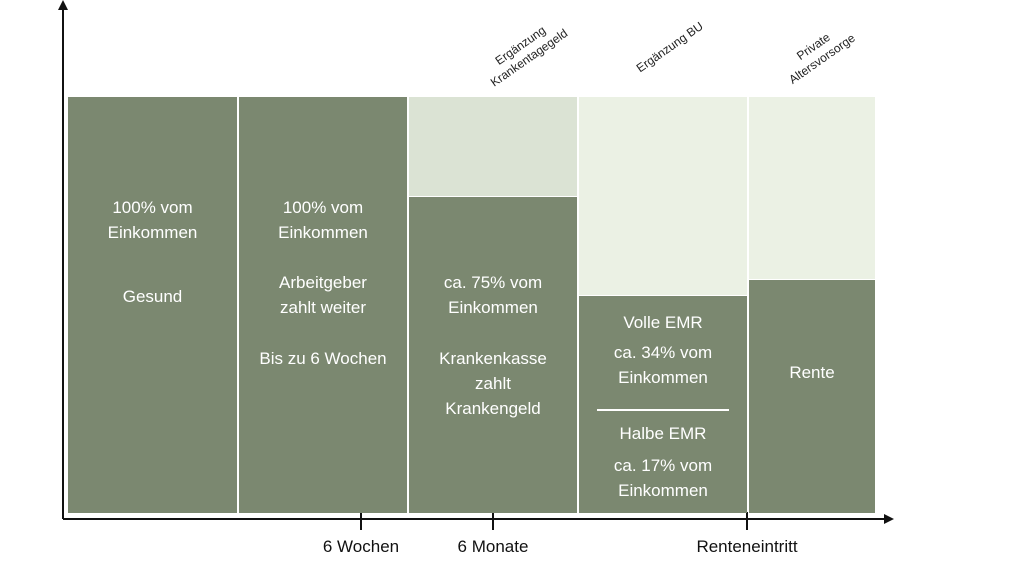 Image resolution: width=1024 pixels, height=563 pixels. Describe the element at coordinates (493, 307) in the screenshot. I see `column-3-income-line2: Einkommen` at that location.